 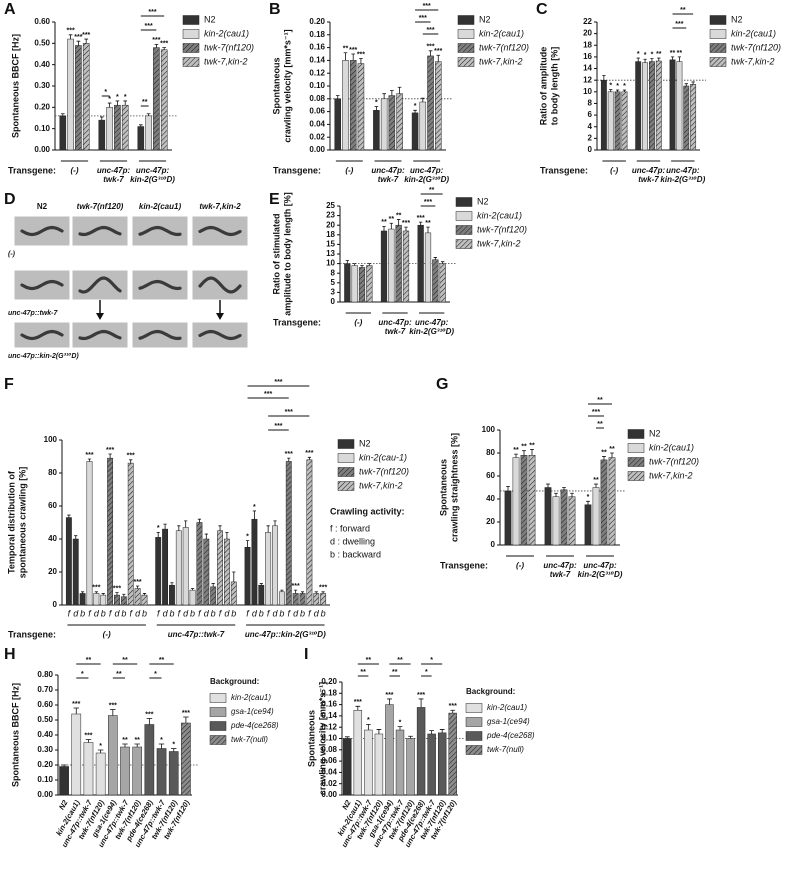 What do you see at coordinates (32, 170) in the screenshot?
I see `x-axis-label: Transgene:` at bounding box center [32, 170].